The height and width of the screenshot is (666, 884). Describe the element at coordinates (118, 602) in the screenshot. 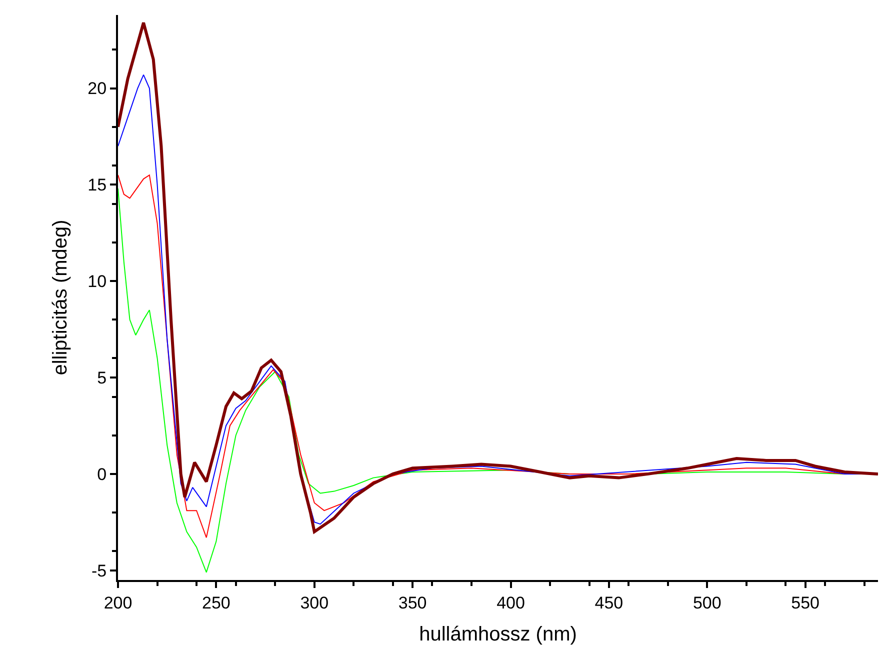

I see `x-tick-label: 200` at that location.